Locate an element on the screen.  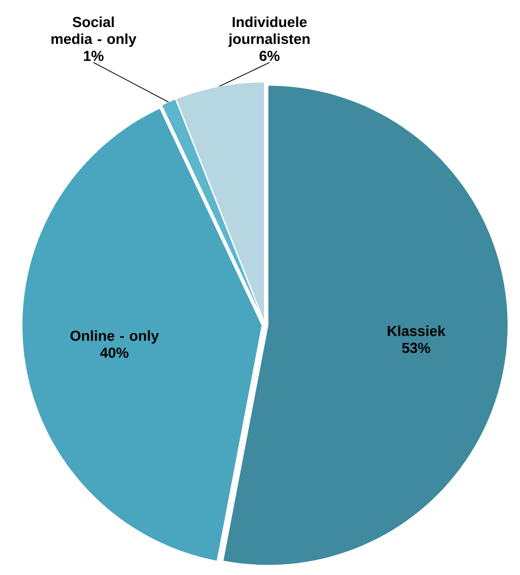
slice-label: Social media - only is located at coordinates (94, 31).